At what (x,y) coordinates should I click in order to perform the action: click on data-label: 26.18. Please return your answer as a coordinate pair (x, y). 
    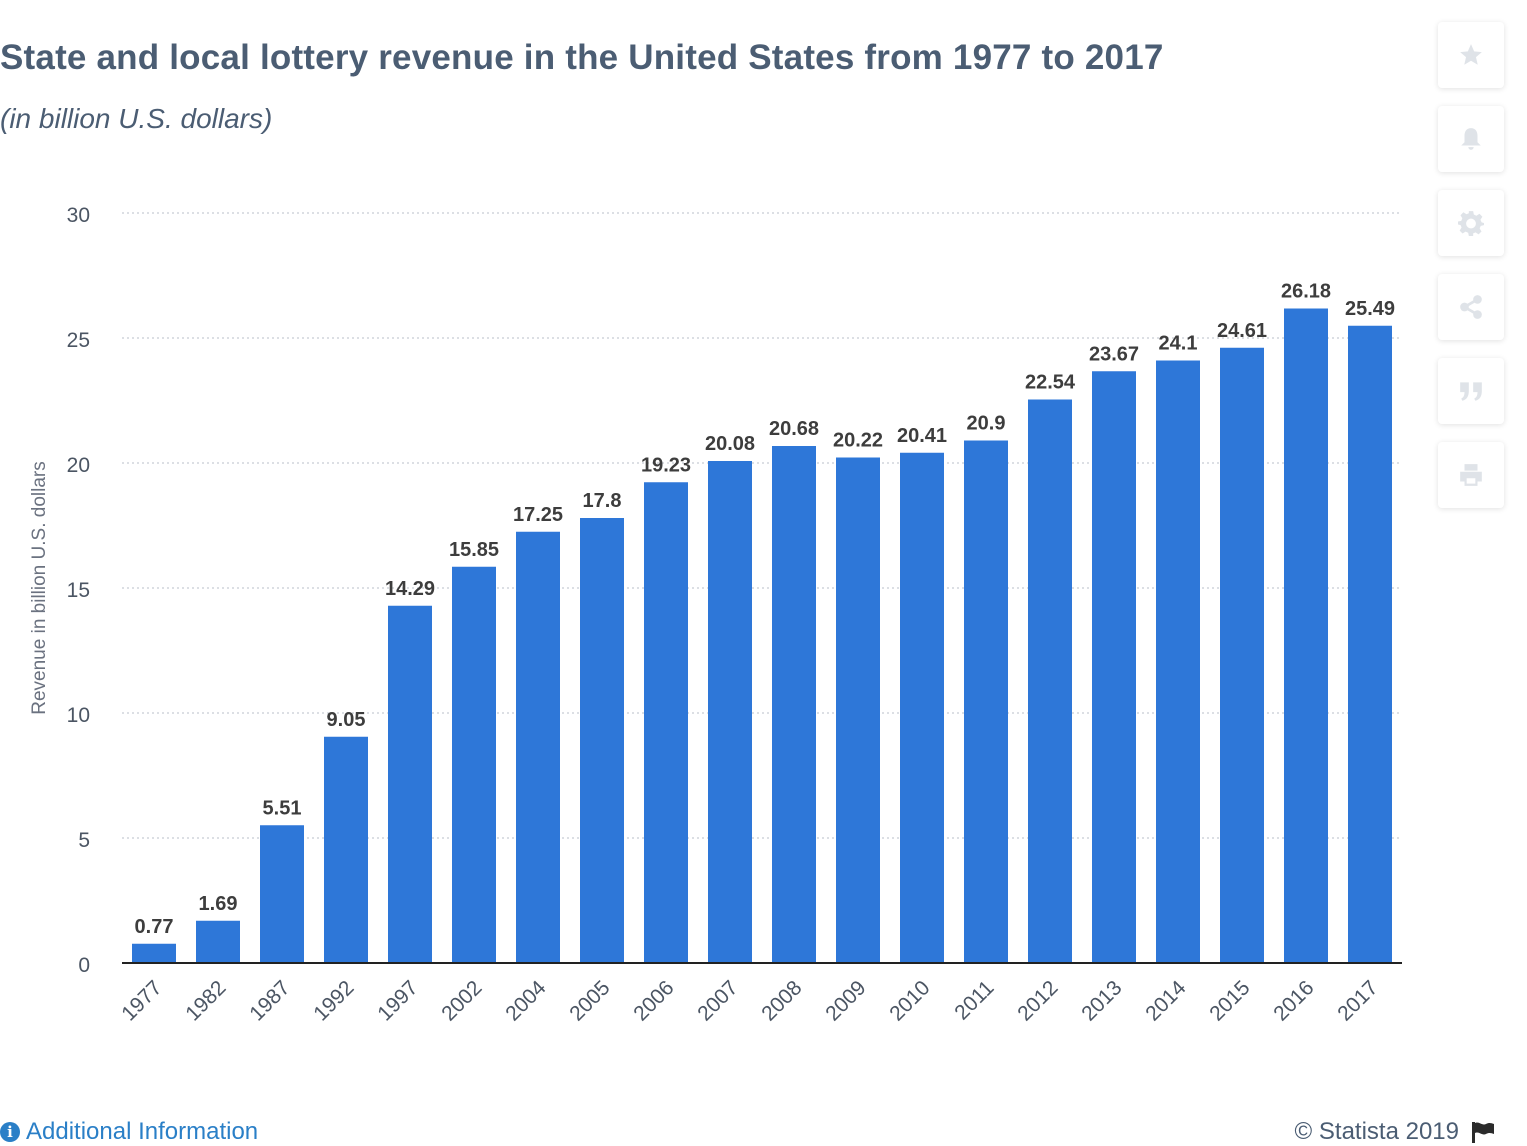
    Looking at the image, I should click on (1306, 292).